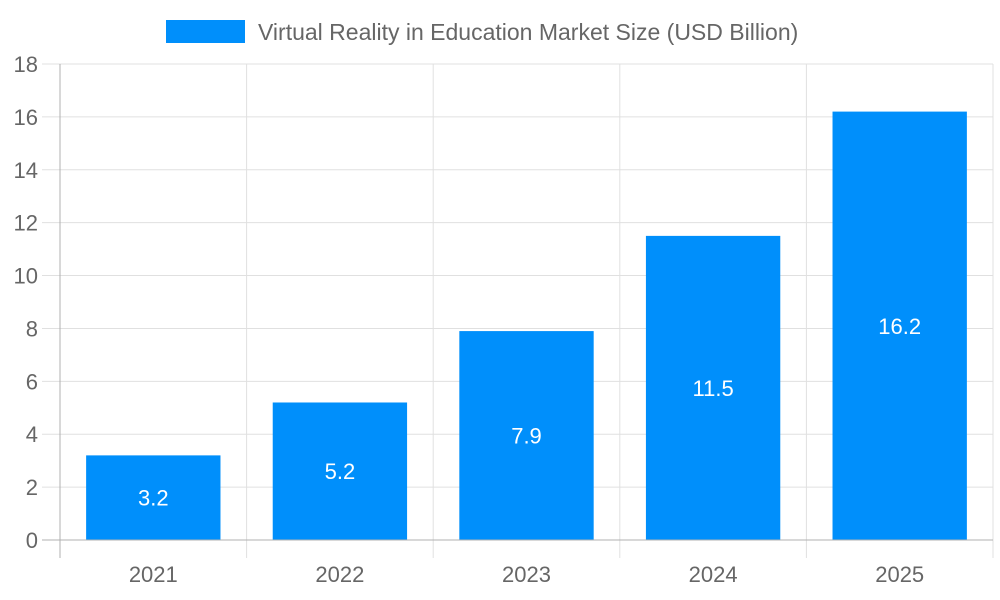  What do you see at coordinates (153, 574) in the screenshot?
I see `x-tick-label: 2021` at bounding box center [153, 574].